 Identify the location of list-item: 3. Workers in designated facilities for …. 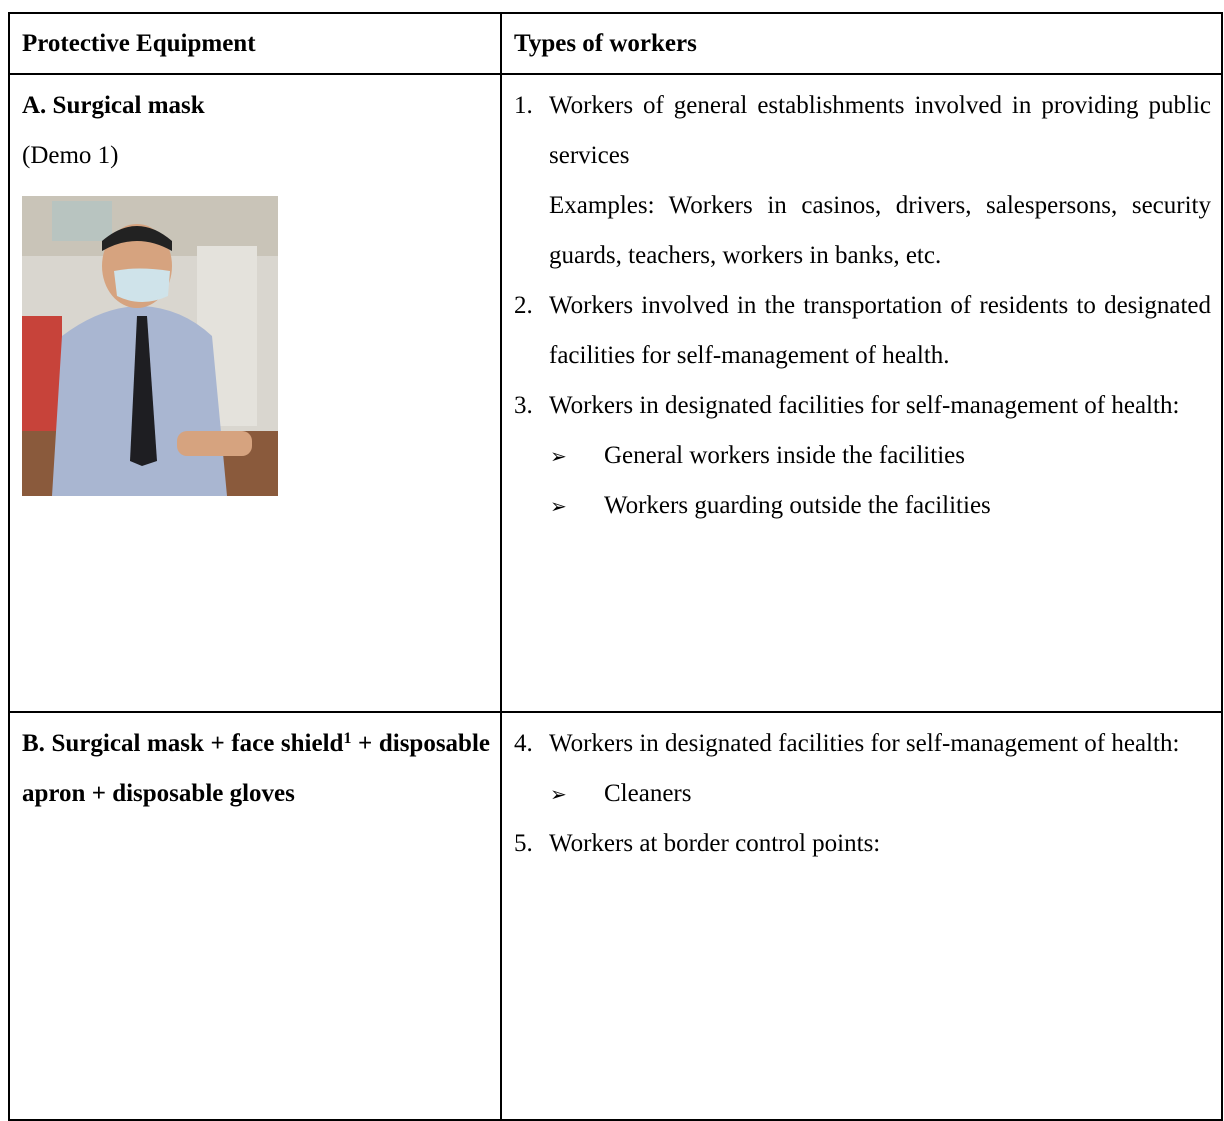
(862, 406).